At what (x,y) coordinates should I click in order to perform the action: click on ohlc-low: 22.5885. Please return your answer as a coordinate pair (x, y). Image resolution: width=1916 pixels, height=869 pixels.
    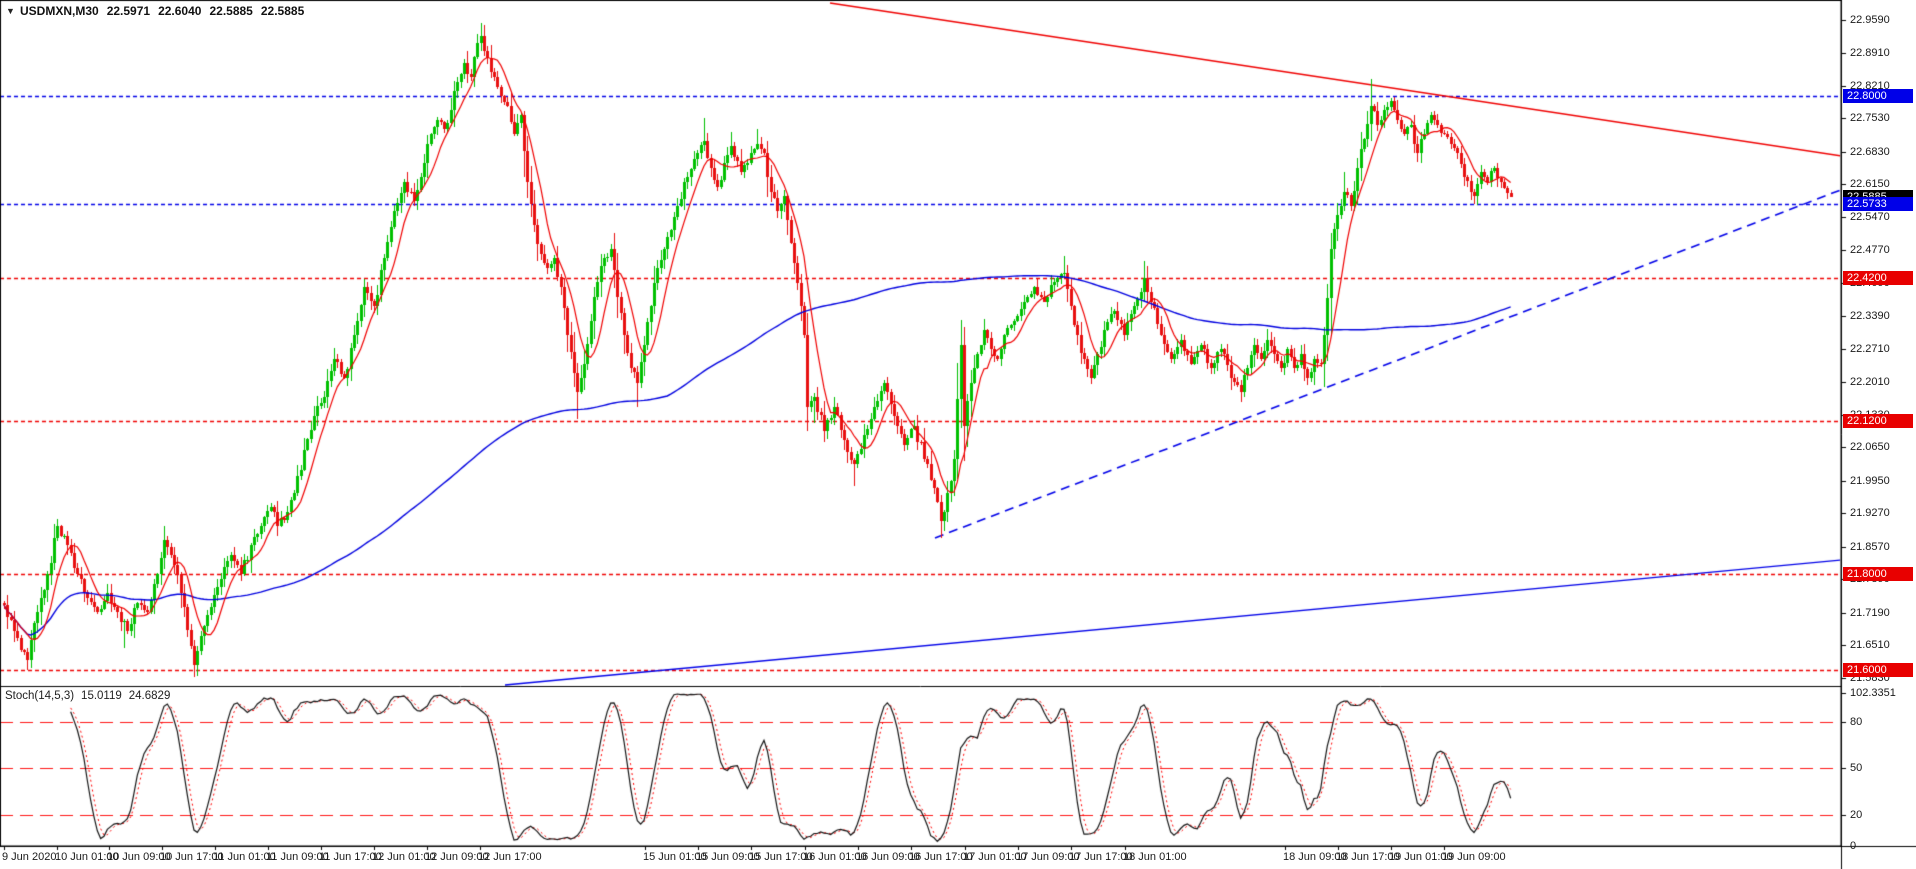
    Looking at the image, I should click on (231, 11).